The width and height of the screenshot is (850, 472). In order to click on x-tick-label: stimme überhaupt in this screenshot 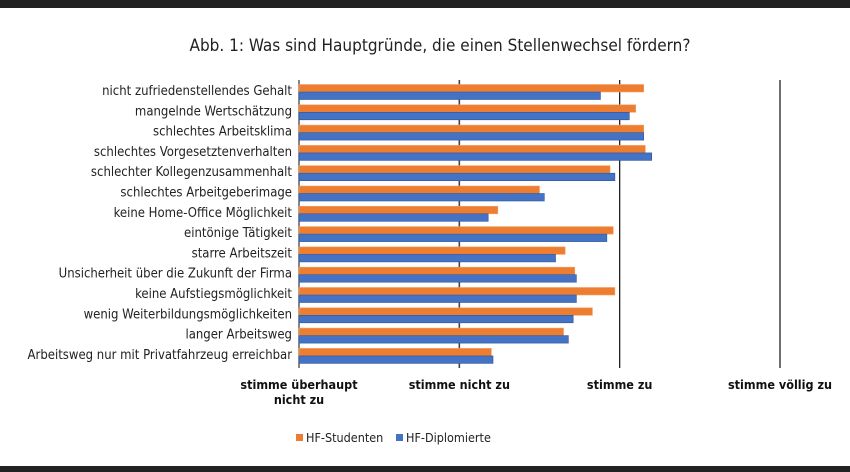, I will do `click(299, 384)`.